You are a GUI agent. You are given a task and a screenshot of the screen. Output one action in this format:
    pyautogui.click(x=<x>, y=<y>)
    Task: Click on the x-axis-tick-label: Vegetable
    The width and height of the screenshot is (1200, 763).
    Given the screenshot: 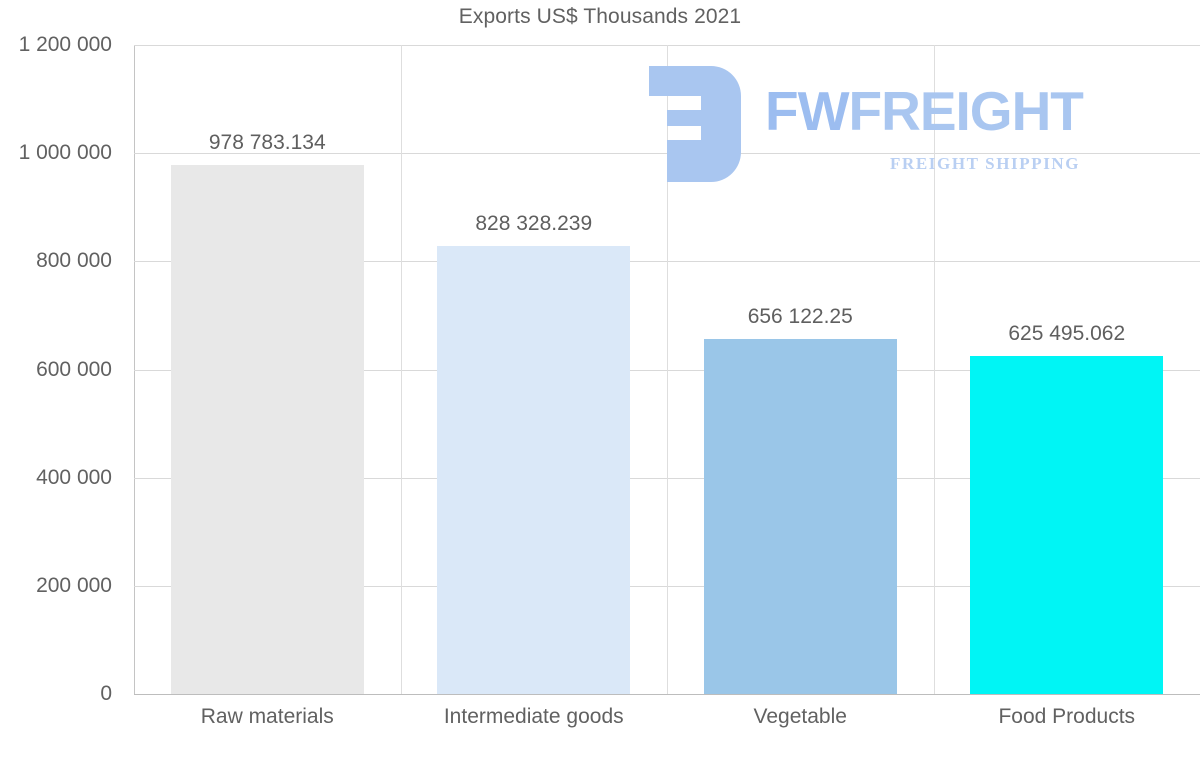 What is the action you would take?
    pyautogui.click(x=800, y=716)
    